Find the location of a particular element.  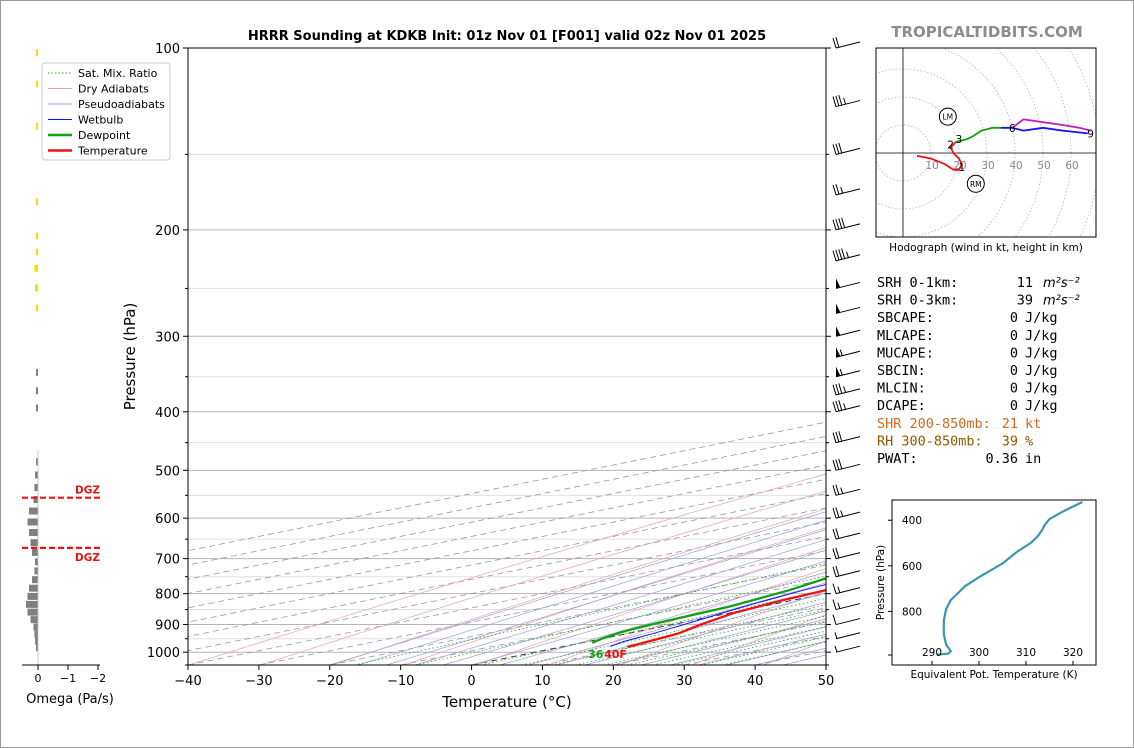

storm-motion-label: LM is located at coordinates (947, 117).